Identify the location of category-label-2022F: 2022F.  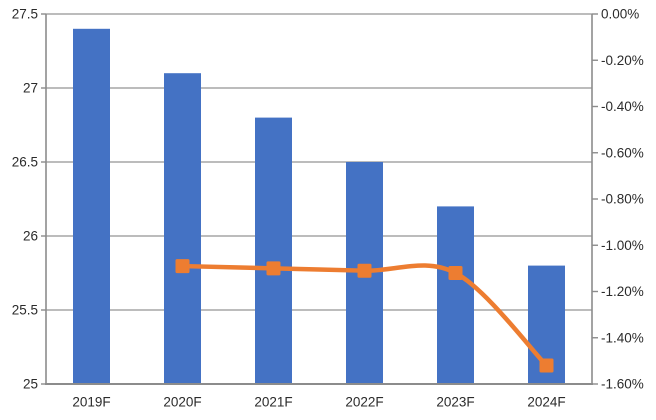
(364, 402).